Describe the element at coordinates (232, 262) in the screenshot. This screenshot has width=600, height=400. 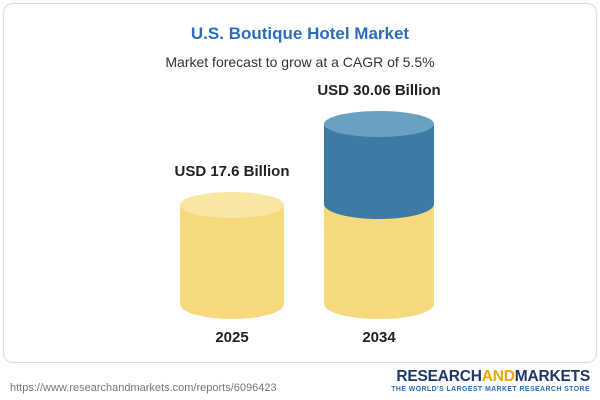
I see `cylinder-body-yellow` at that location.